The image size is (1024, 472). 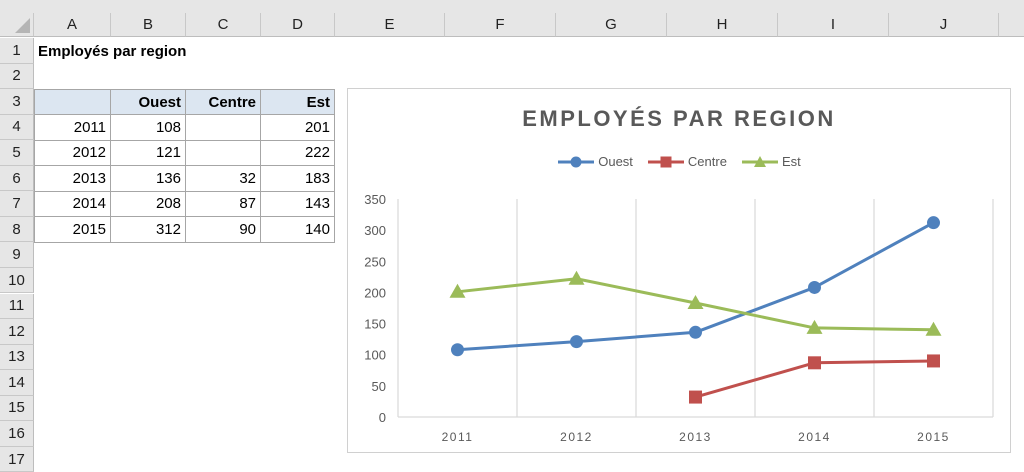 I want to click on cell-b6: 136, so click(x=148, y=178).